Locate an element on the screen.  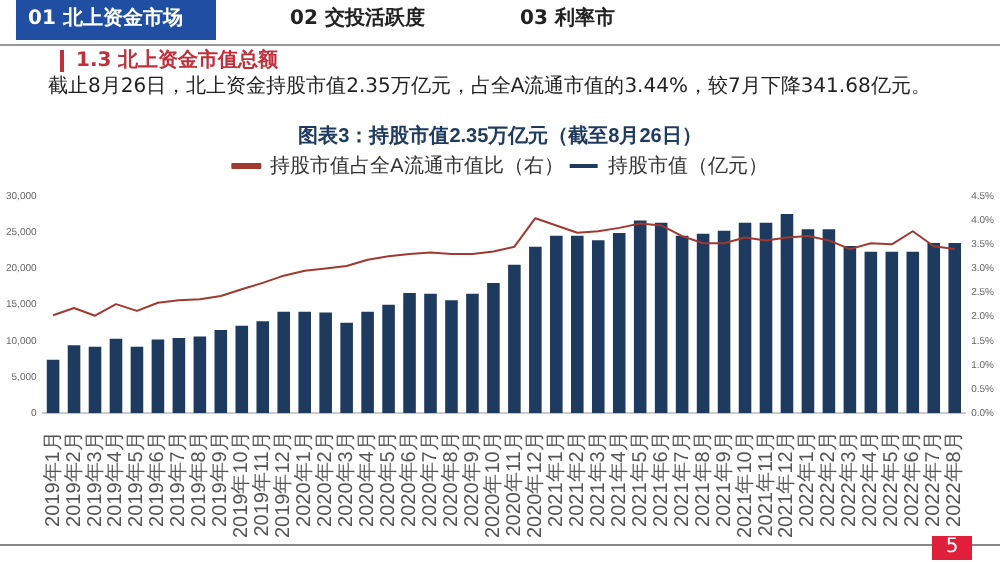
x-tick-label: 2019年6月 is located at coordinates (157, 479).